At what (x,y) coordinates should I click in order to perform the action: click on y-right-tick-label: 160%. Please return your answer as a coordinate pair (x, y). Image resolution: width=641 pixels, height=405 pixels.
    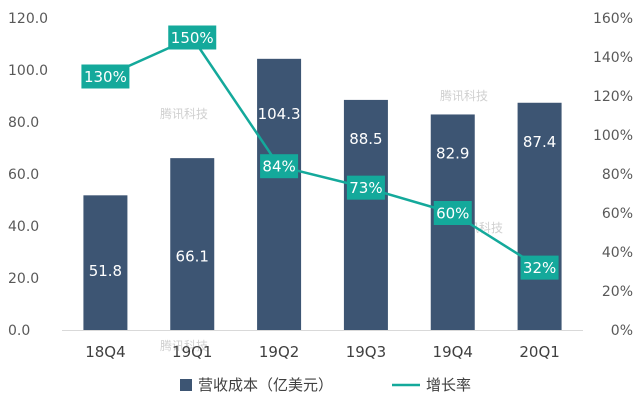
    Looking at the image, I should click on (613, 19).